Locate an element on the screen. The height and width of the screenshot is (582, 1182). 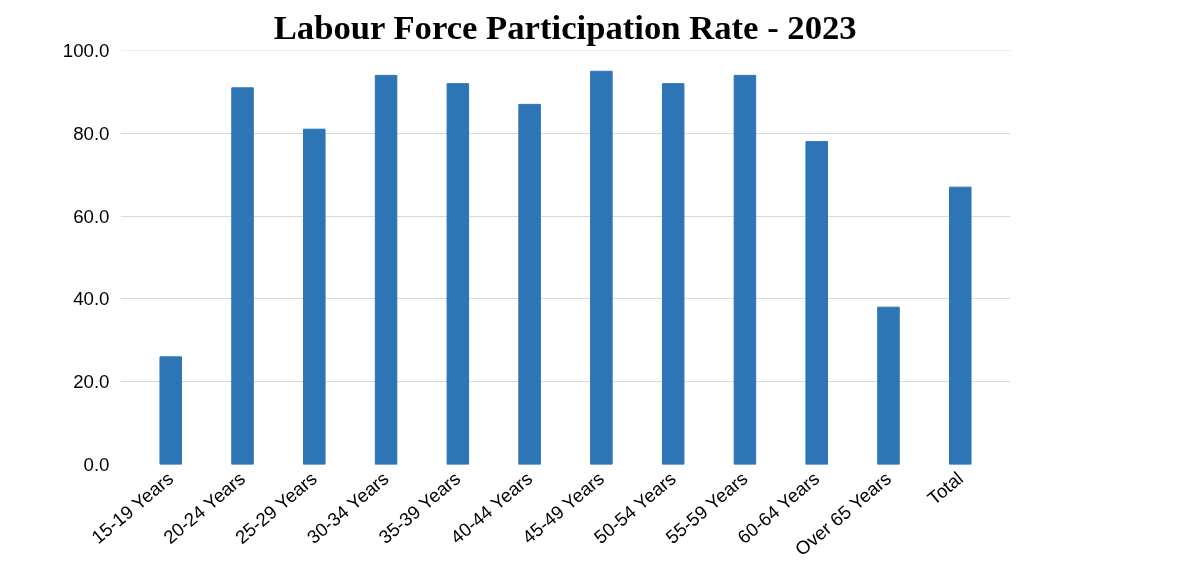
y-tick-label: 40.0 is located at coordinates (91, 299).